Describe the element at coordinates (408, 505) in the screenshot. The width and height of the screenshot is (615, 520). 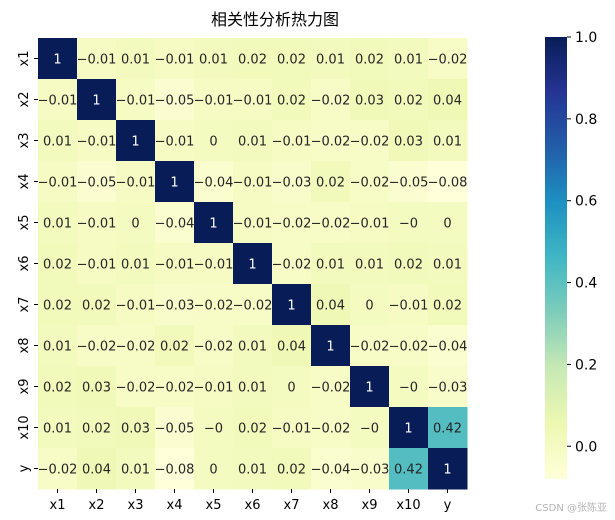
I see `x-tick-label: x10` at that location.